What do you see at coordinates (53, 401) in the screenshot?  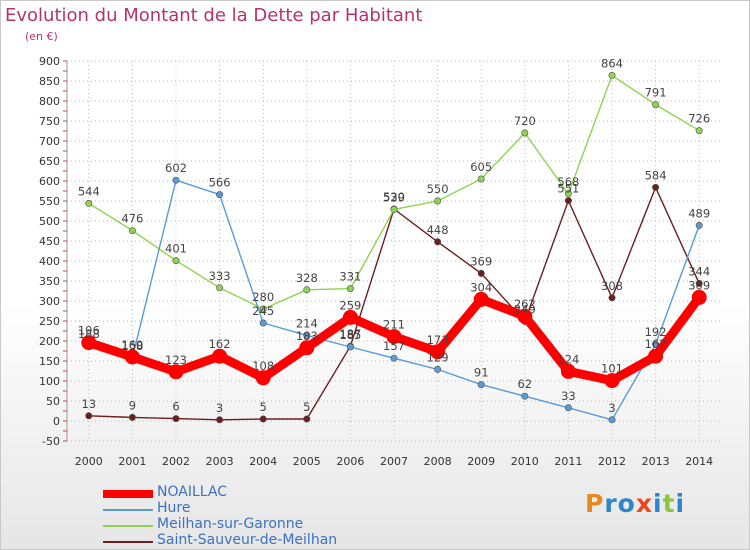 I see `y-tick-label: 50` at bounding box center [53, 401].